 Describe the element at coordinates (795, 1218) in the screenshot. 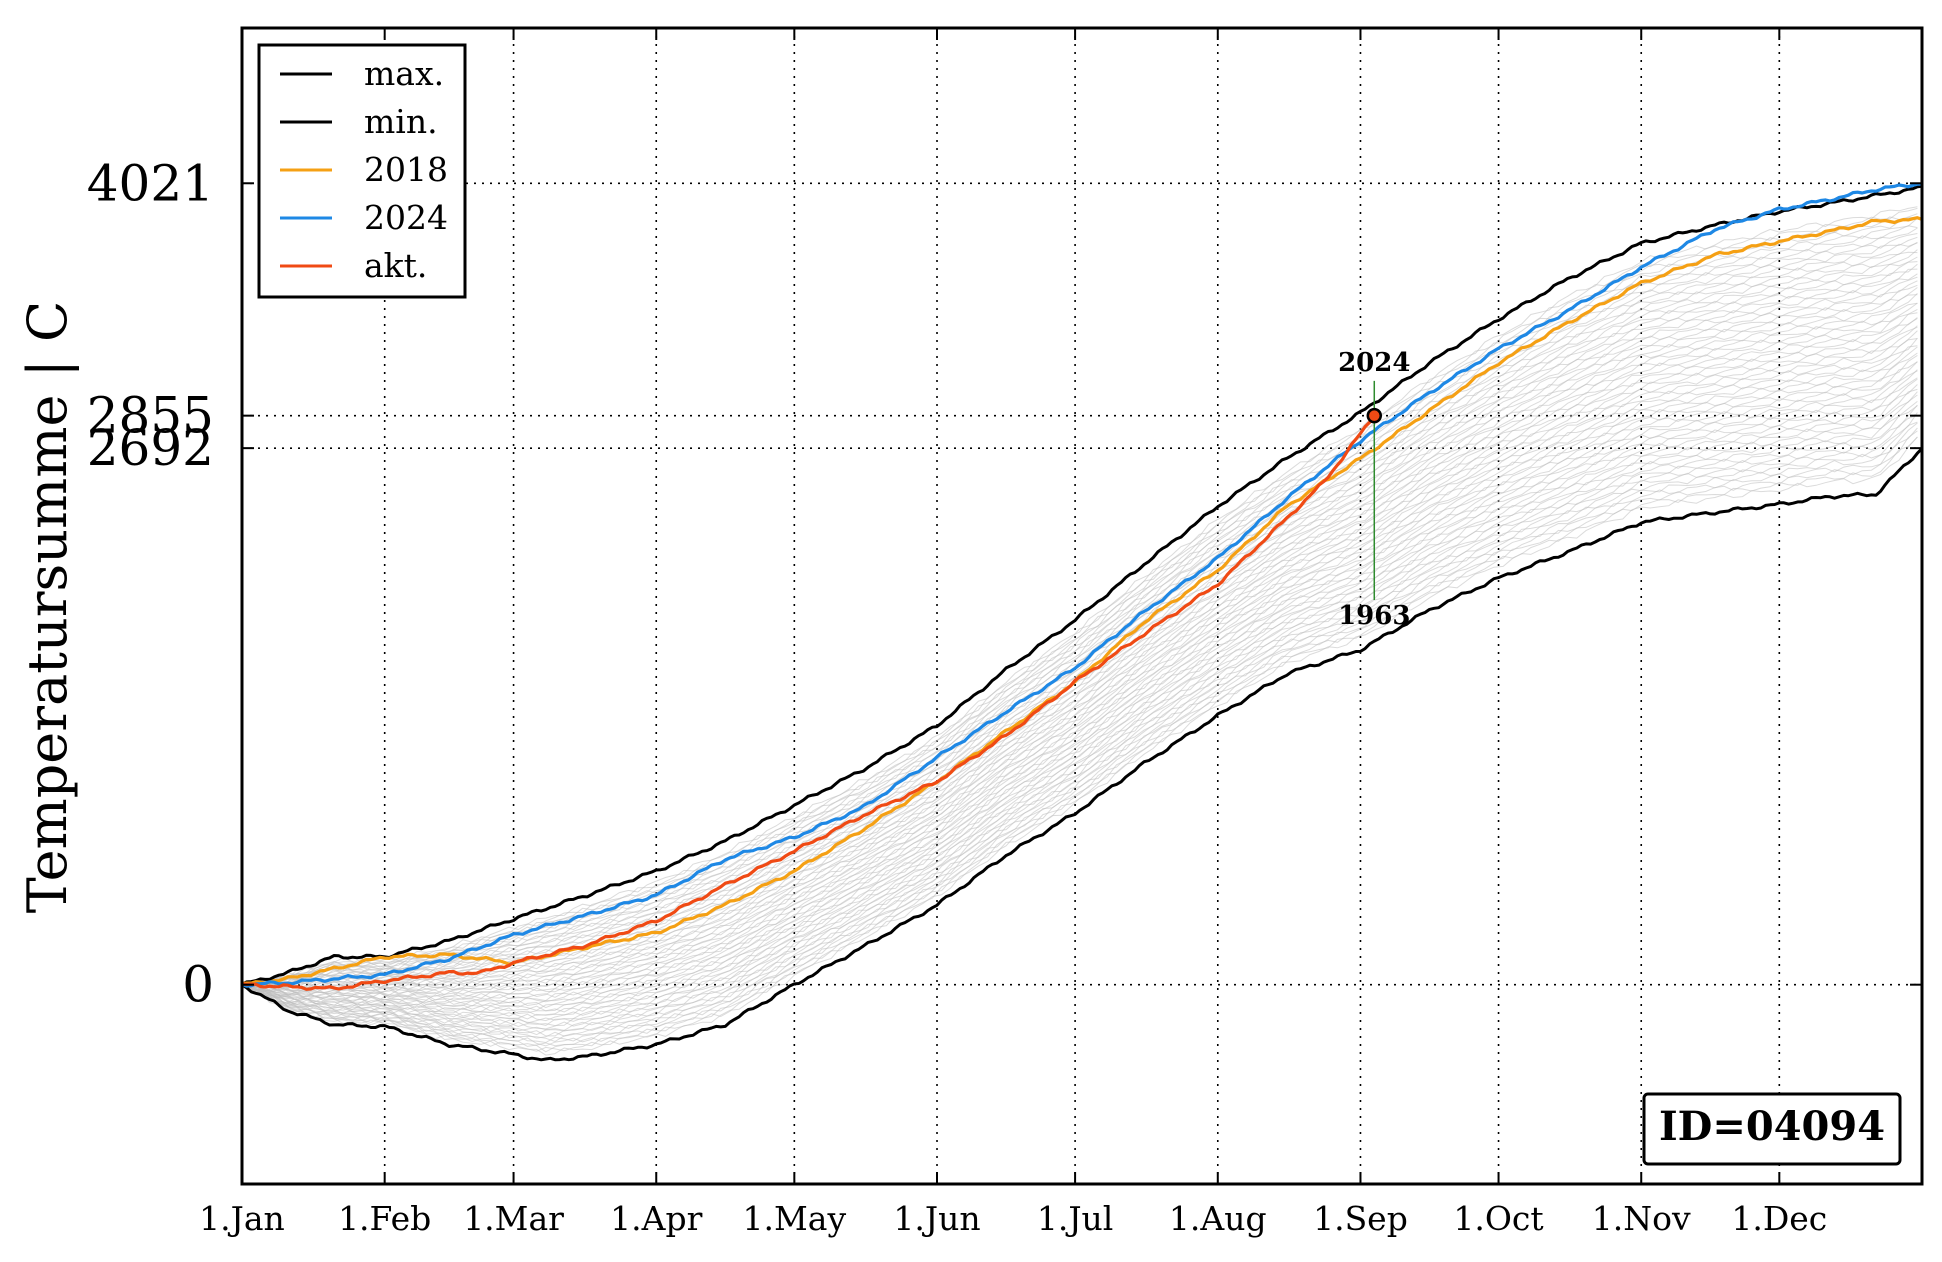

I see `x-tick-label: 1.May` at that location.